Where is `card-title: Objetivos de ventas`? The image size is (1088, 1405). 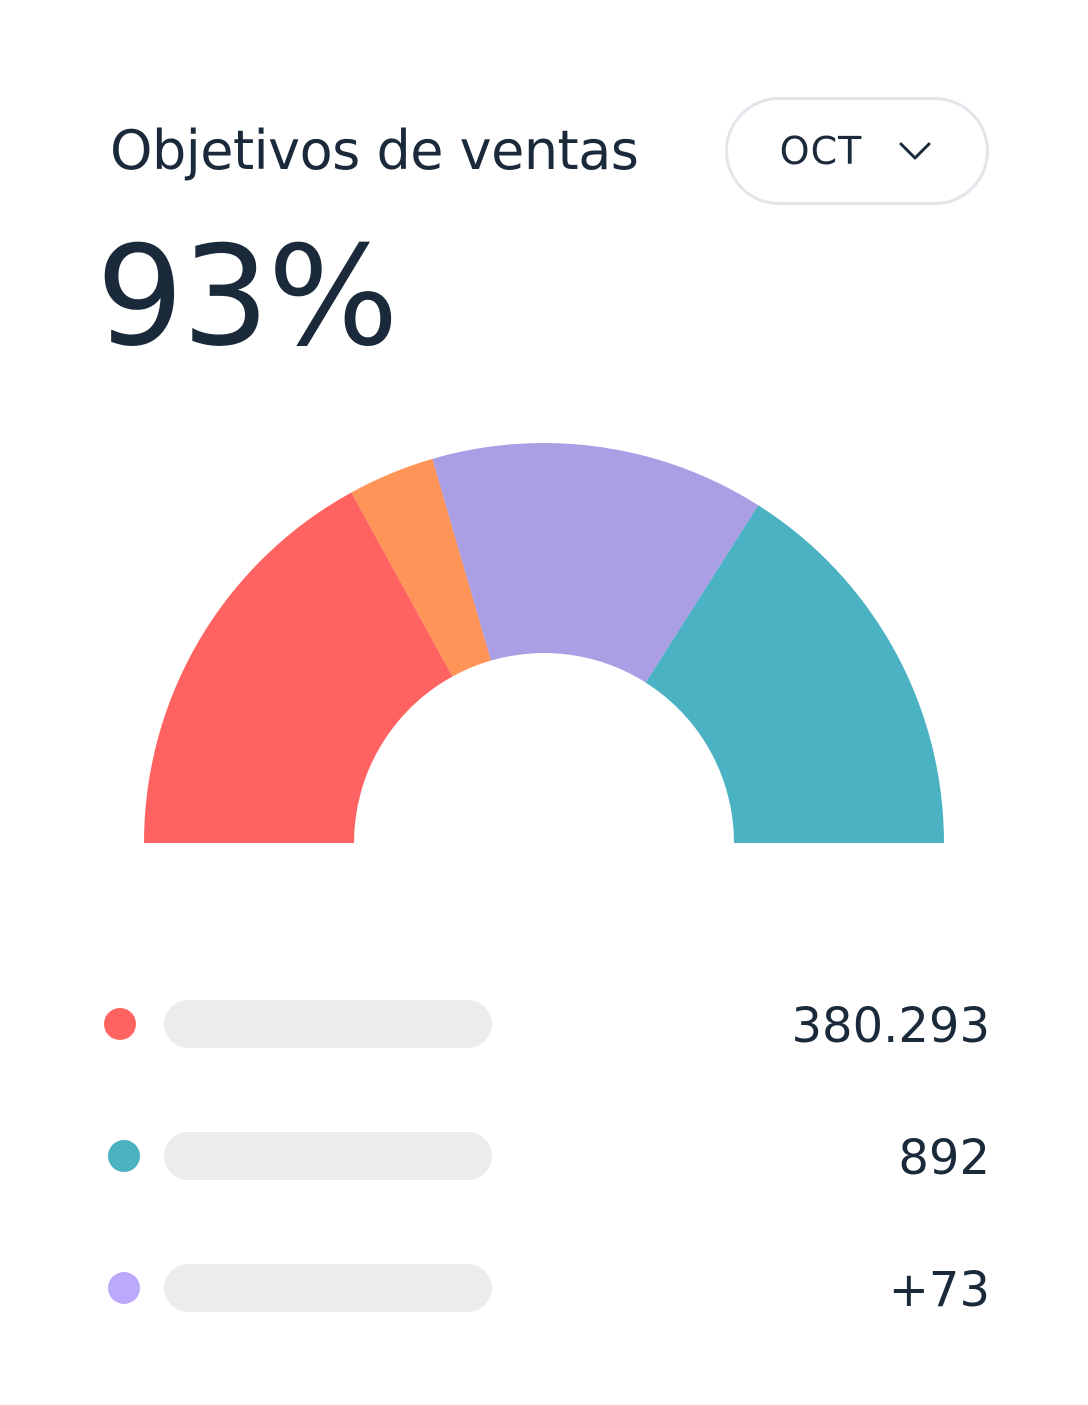
card-title: Objetivos de ventas is located at coordinates (374, 150).